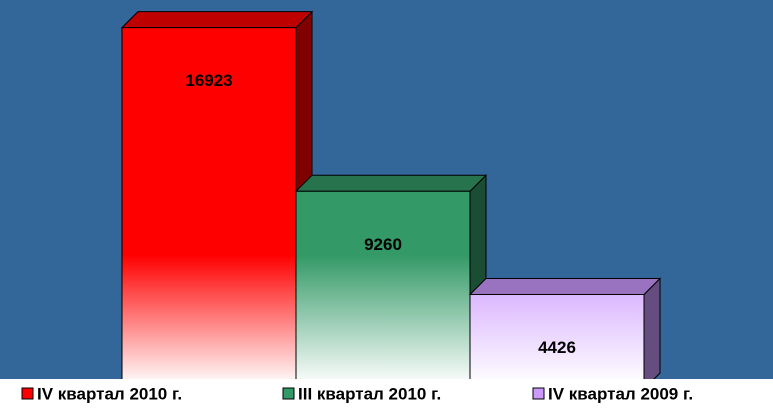 The width and height of the screenshot is (773, 411). Describe the element at coordinates (208, 80) in the screenshot. I see `data-label: 16923` at that location.